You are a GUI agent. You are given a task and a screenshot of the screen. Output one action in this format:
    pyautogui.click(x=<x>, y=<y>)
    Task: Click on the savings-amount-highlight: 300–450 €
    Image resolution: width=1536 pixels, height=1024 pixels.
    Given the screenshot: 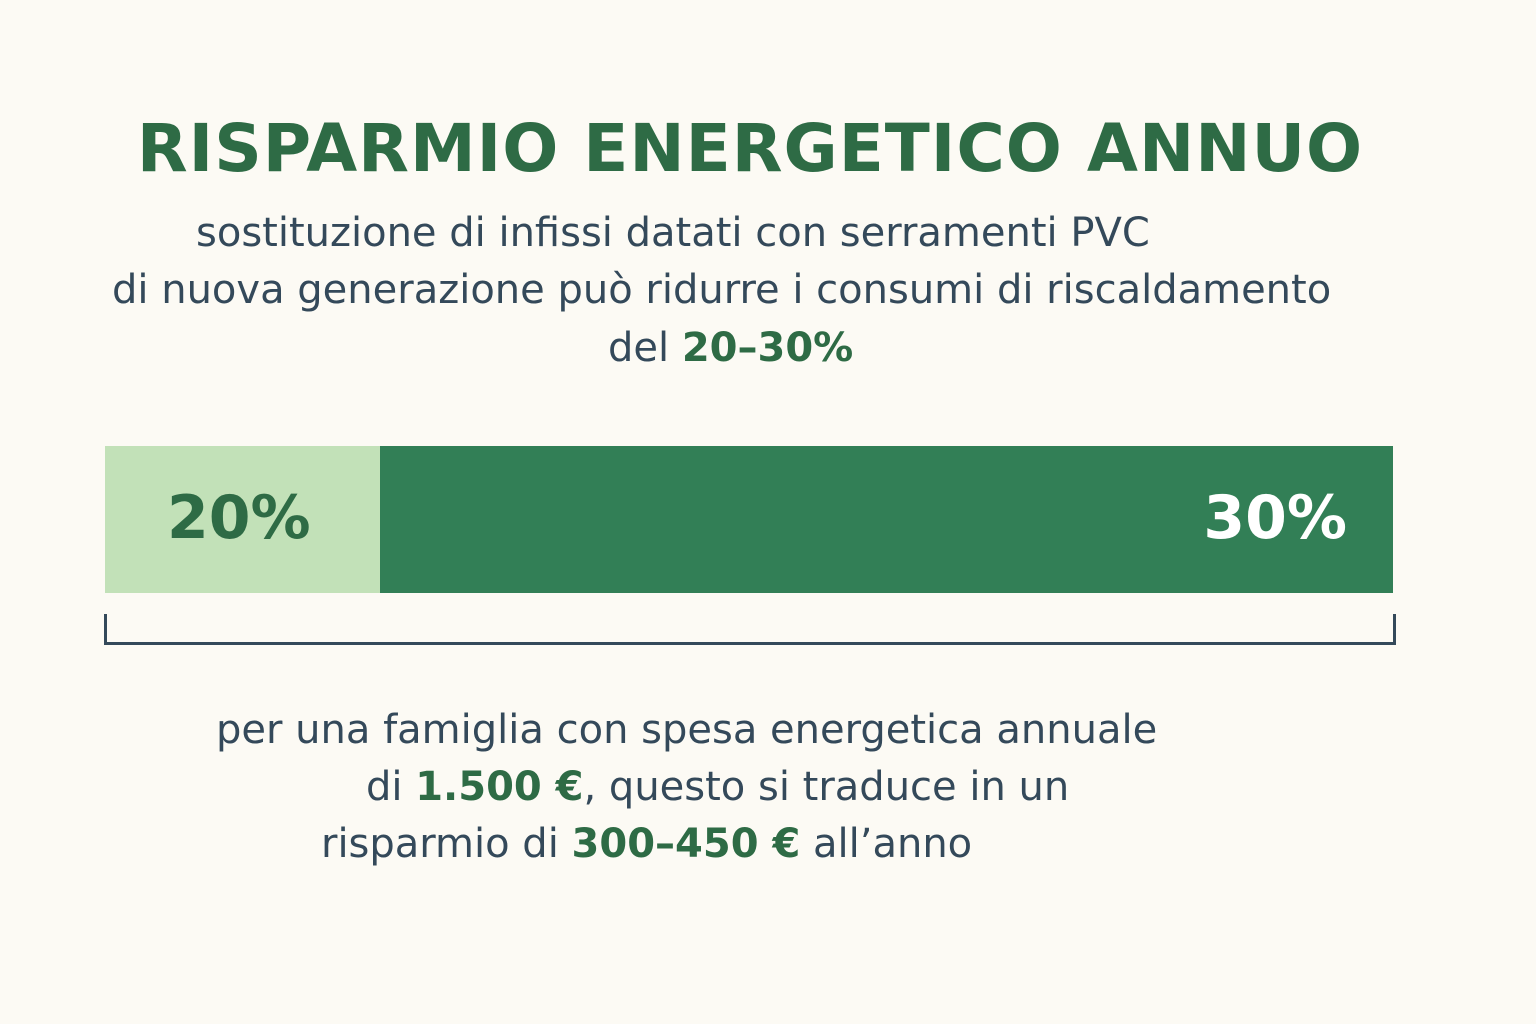 What is the action you would take?
    pyautogui.click(x=686, y=844)
    